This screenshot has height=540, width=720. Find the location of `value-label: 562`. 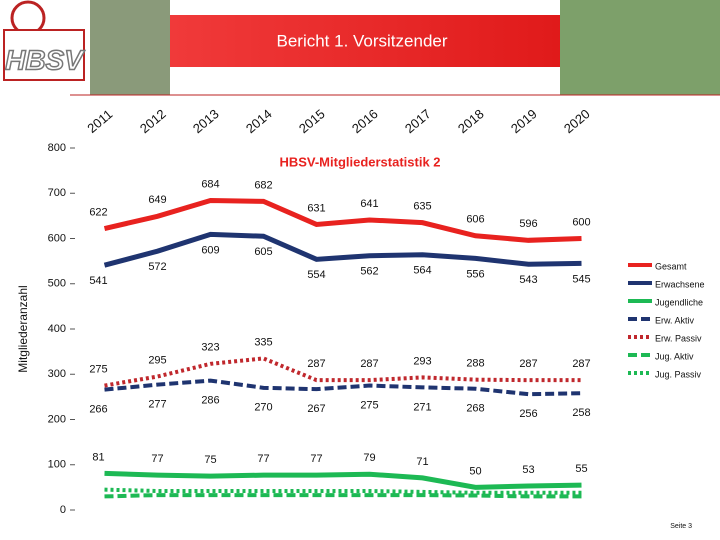

value-label: 562 is located at coordinates (369, 272).